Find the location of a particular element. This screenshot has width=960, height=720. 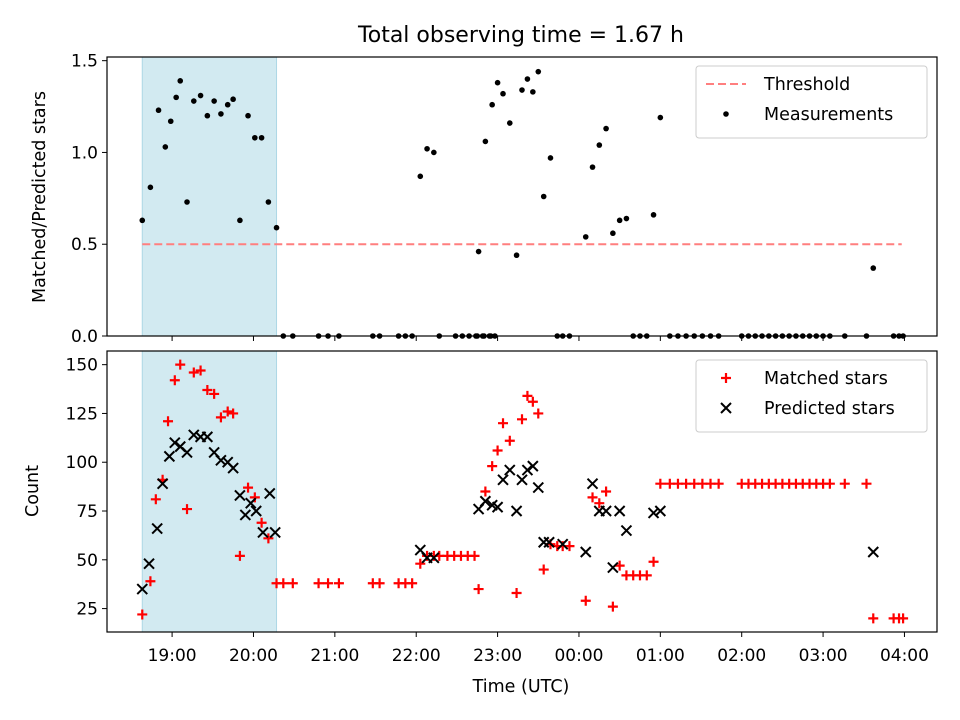

count-xtick-label: 04:00 is located at coordinates (904, 656).